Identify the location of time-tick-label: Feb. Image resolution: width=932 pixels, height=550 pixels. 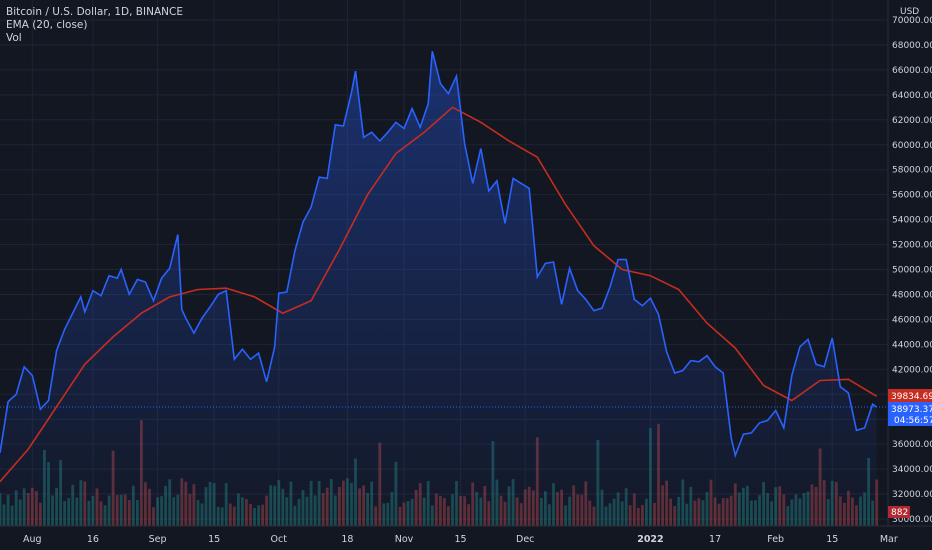
(775, 539).